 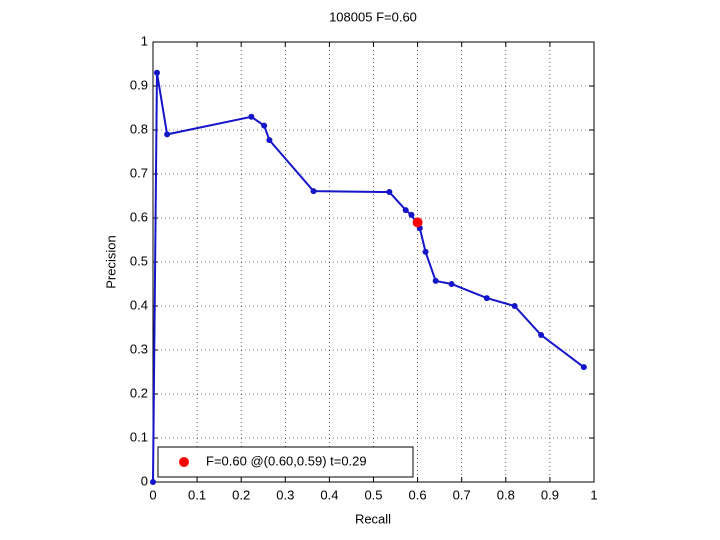 I want to click on y-tick-label: 0, so click(x=144, y=480).